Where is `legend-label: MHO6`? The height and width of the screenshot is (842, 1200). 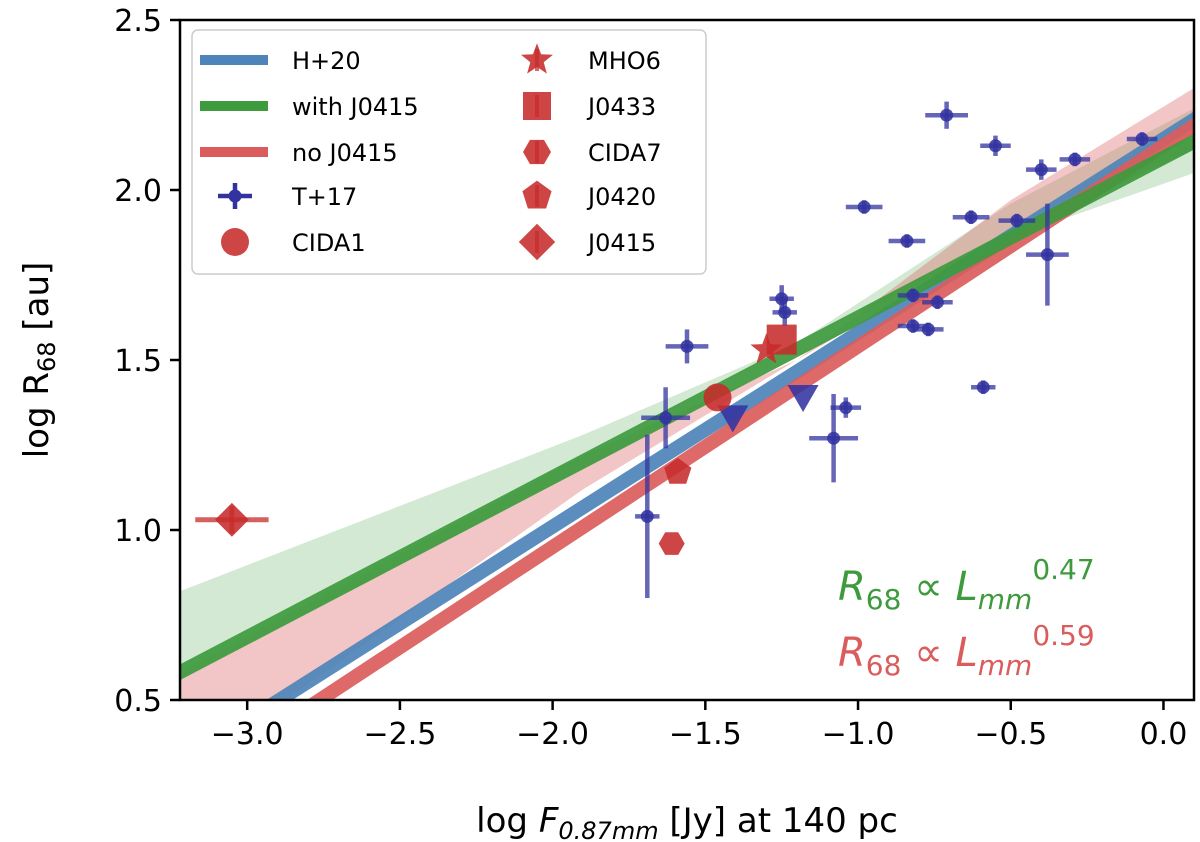 legend-label: MHO6 is located at coordinates (624, 61).